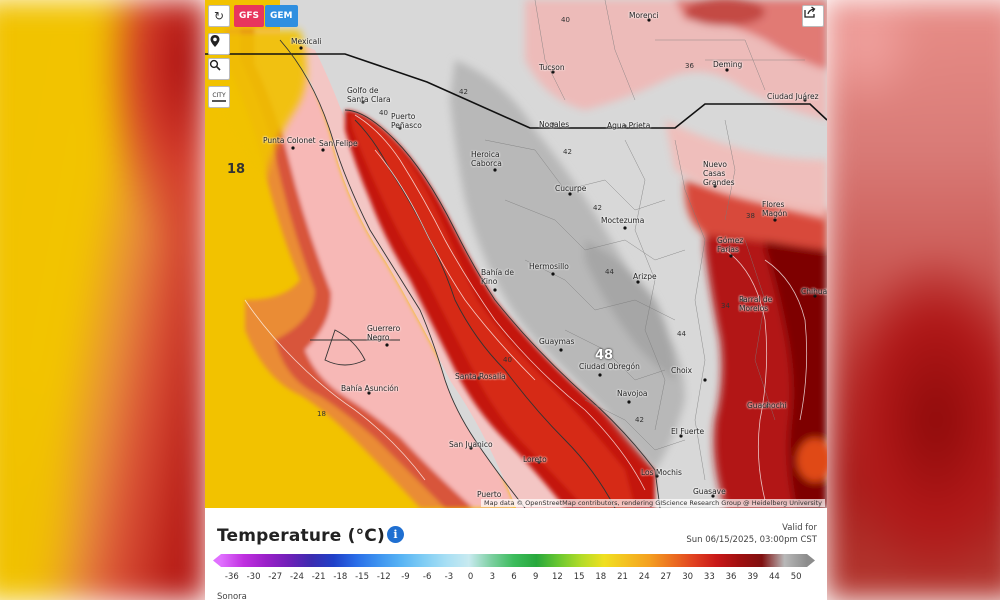 Image resolution: width=1000 pixels, height=600 pixels. I want to click on scale-tick-label: -18, so click(340, 577).